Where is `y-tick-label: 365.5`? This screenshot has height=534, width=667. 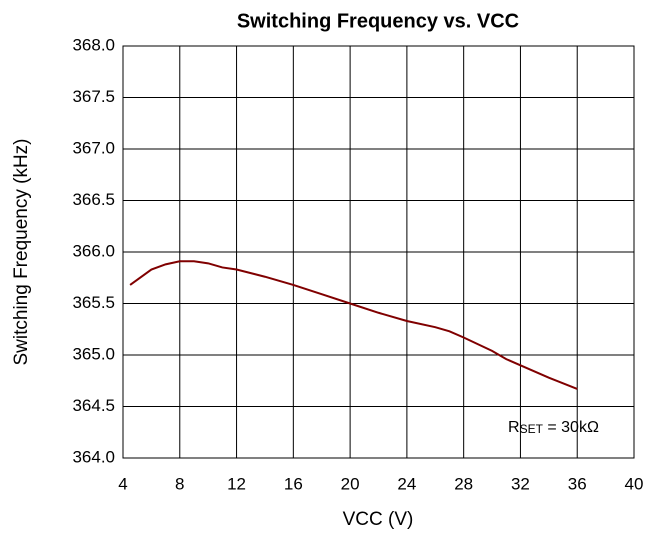 y-tick-label: 365.5 is located at coordinates (93, 302).